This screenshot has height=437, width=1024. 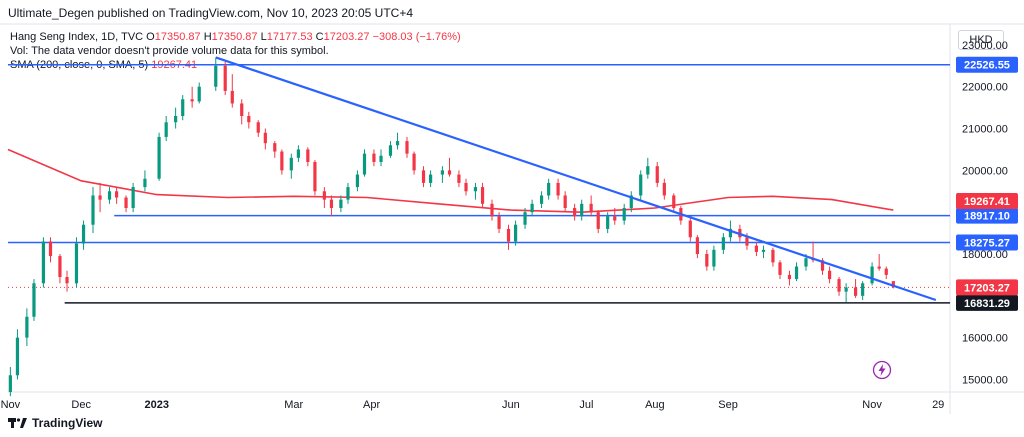 I want to click on y-tick-label: 23000.00, so click(x=985, y=46).